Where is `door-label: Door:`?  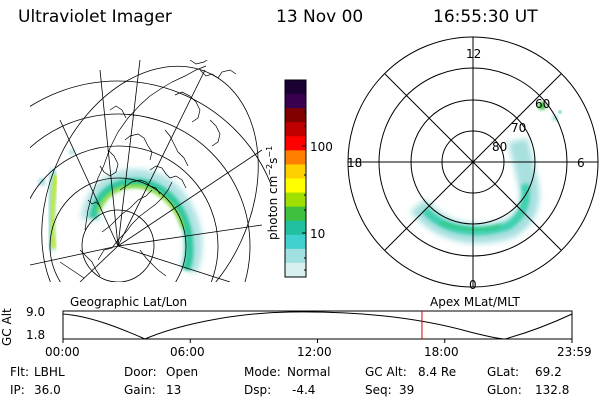 door-label: Door: is located at coordinates (140, 372).